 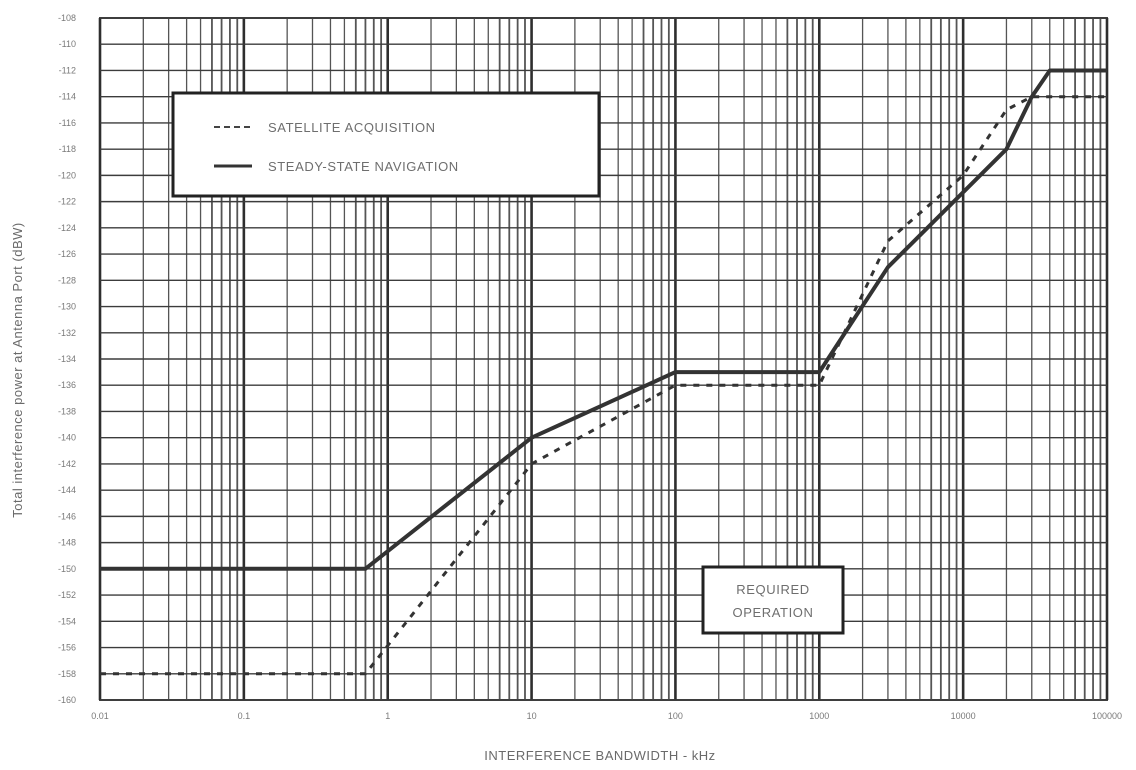 What do you see at coordinates (819, 716) in the screenshot?
I see `x-tick-label: 1000` at bounding box center [819, 716].